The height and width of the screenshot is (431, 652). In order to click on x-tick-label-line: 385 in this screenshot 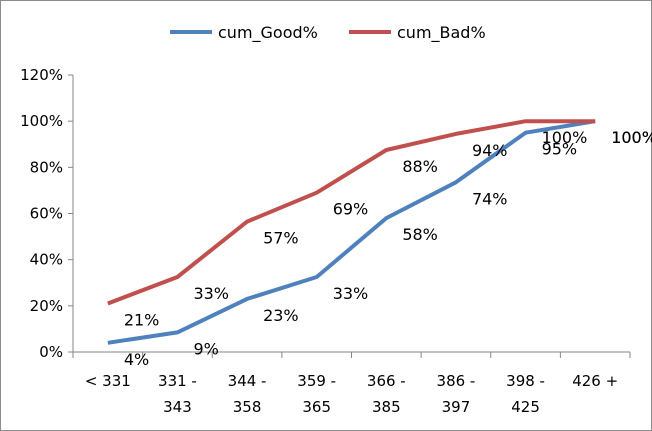, I will do `click(386, 407)`.